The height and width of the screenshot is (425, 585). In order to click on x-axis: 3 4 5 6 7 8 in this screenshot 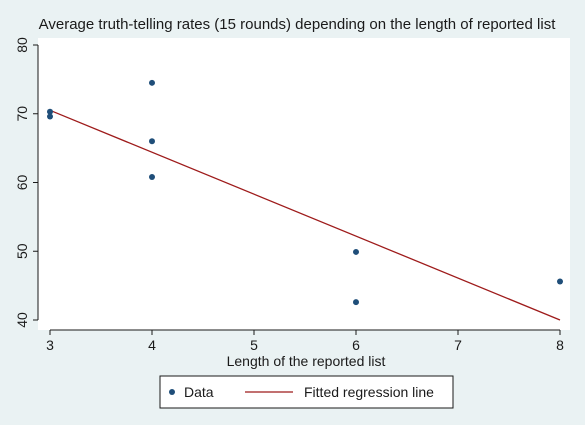, I will do `click(305, 341)`.